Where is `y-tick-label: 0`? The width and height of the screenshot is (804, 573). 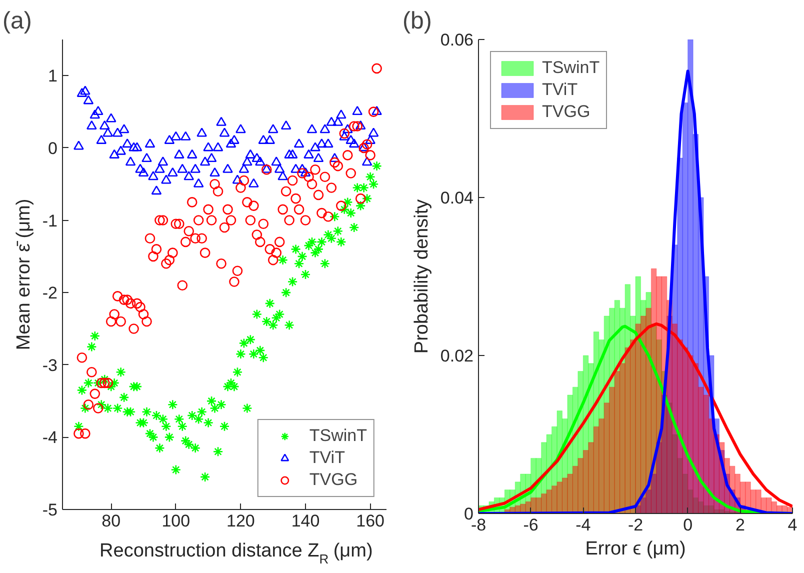
y-tick-label: 0 is located at coordinates (53, 148).